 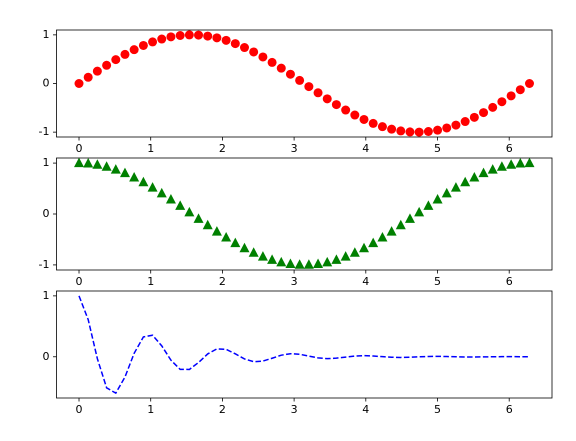 What do you see at coordinates (44, 131) in the screenshot?
I see `y-tick-label: -1` at bounding box center [44, 131].